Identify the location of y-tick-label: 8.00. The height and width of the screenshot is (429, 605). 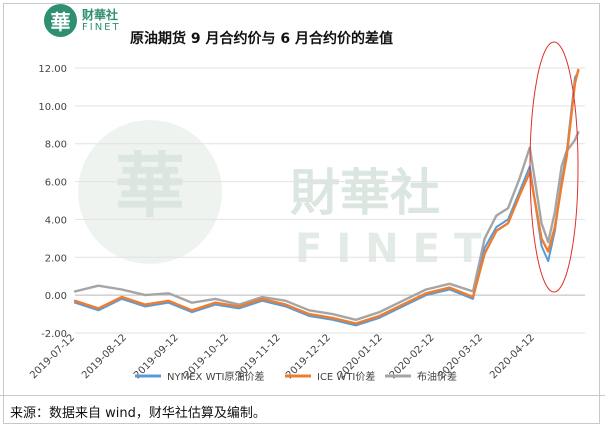
(56, 145).